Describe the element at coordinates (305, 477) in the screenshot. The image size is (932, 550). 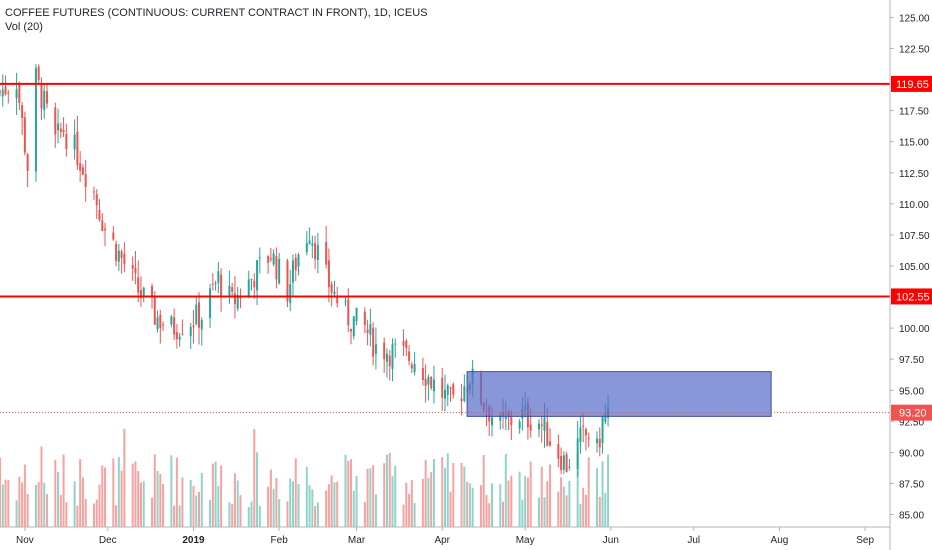
I see `volume-bars` at that location.